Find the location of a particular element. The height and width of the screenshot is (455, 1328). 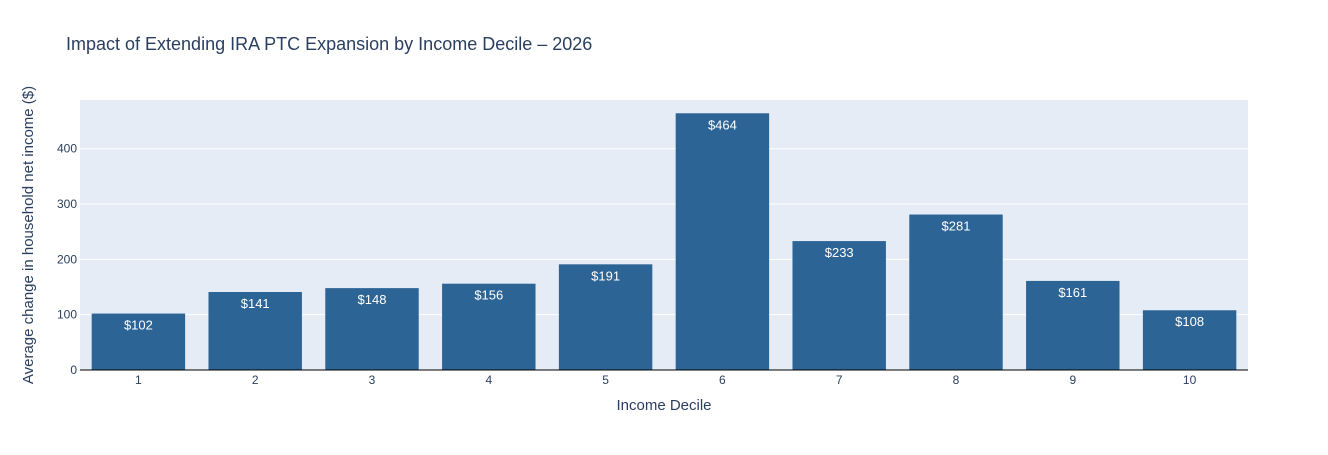

y-tick-label: 300 is located at coordinates (67, 204).